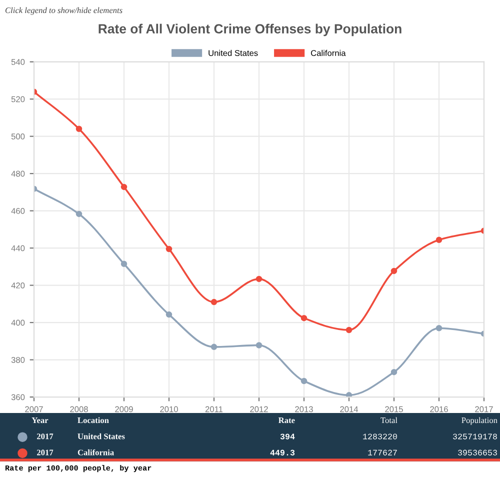 This screenshot has width=500, height=483. Describe the element at coordinates (124, 409) in the screenshot. I see `x-tick-label: 2009` at that location.